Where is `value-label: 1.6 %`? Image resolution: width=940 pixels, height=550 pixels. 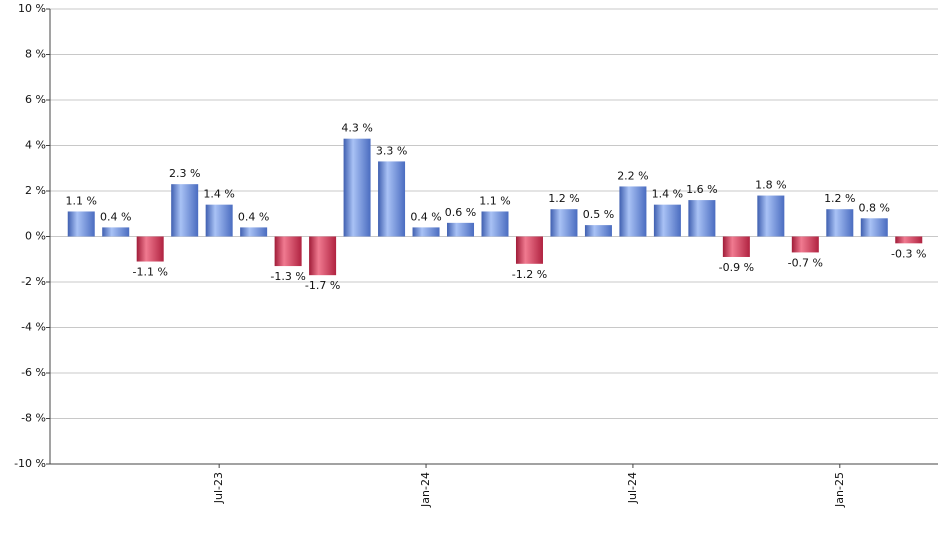
value-label: 1.6 % is located at coordinates (701, 189).